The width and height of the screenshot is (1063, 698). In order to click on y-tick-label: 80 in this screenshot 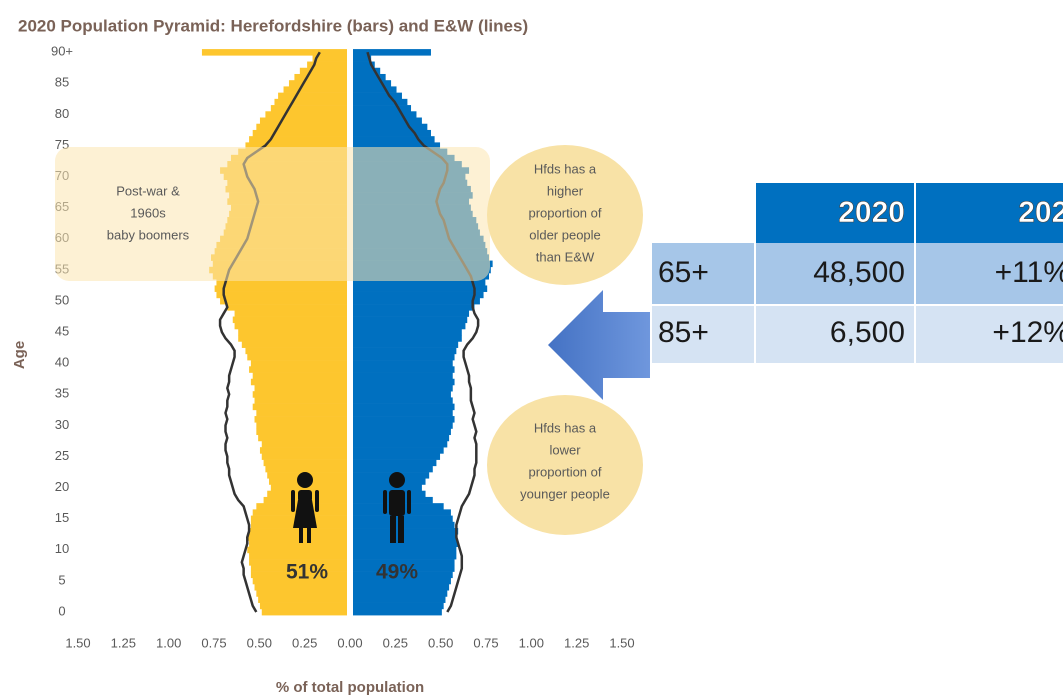, I will do `click(62, 113)`.